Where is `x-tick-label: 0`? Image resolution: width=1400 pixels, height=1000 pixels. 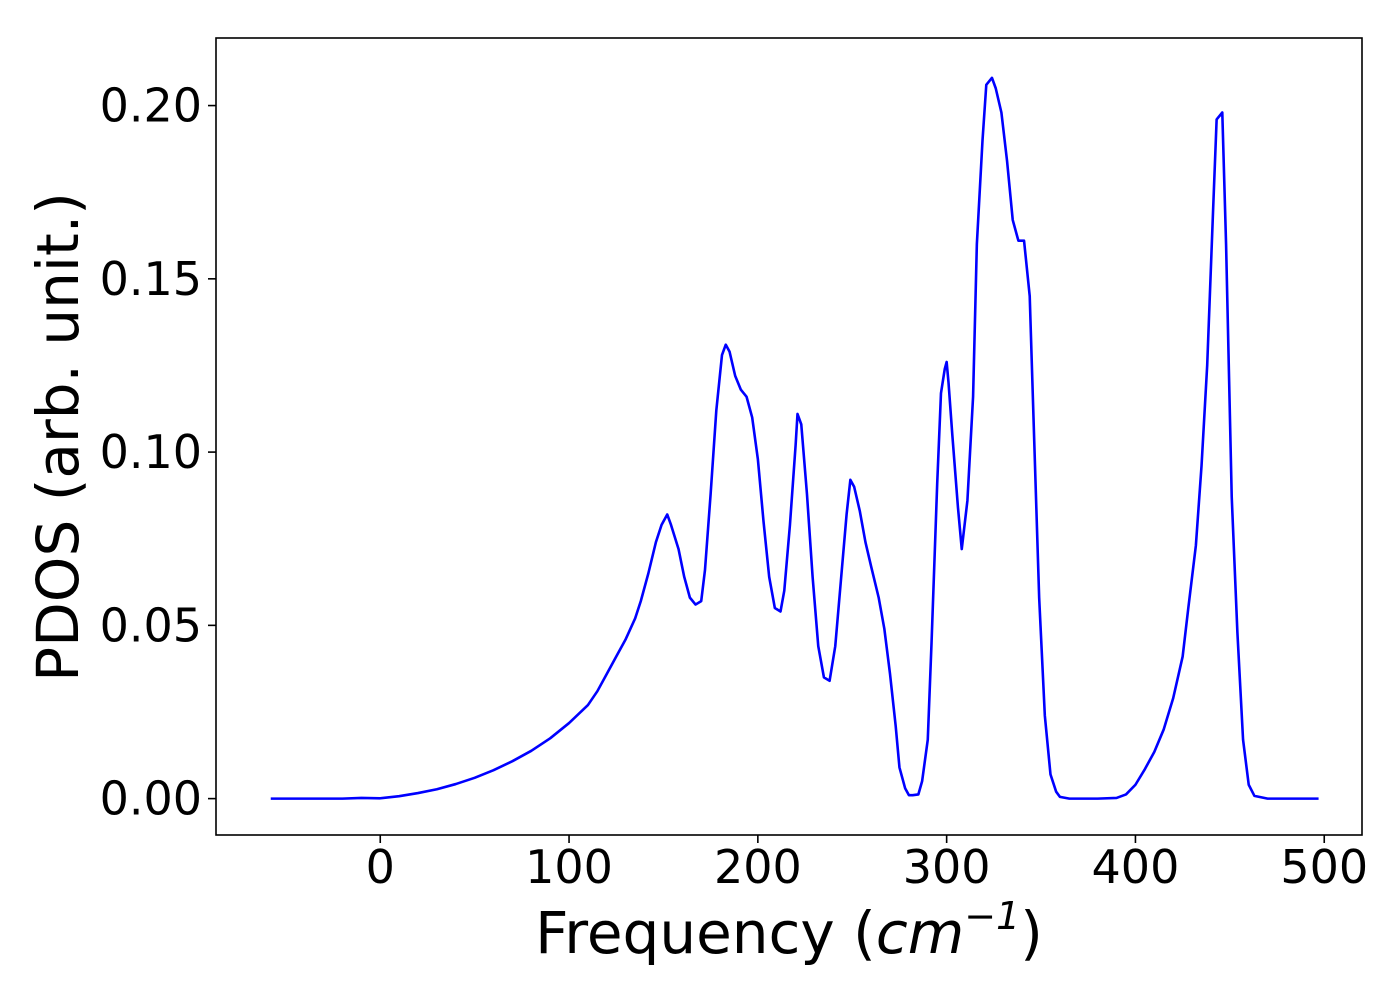
x-tick-label: 0 is located at coordinates (380, 867).